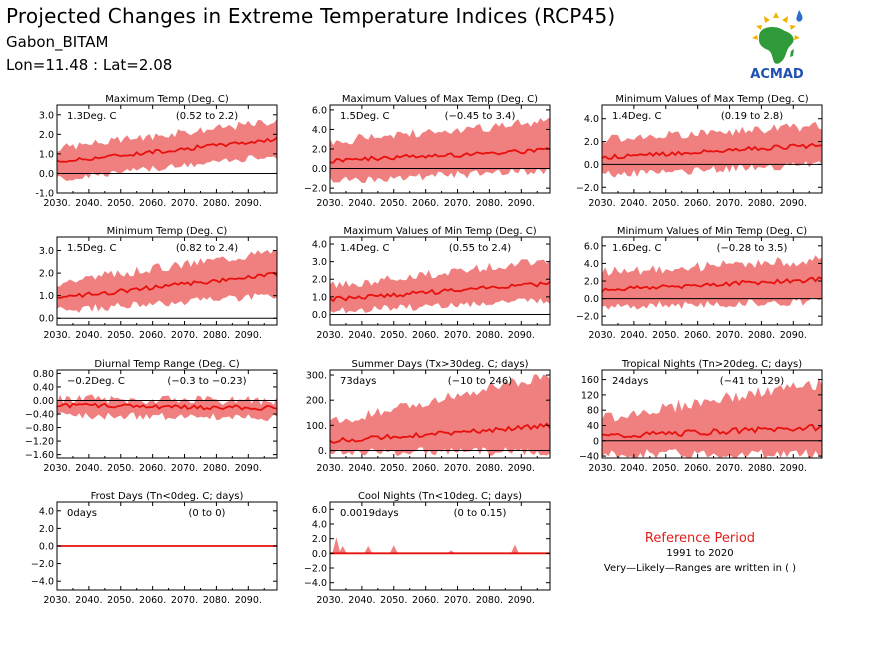 The height and width of the screenshot is (659, 879). What do you see at coordinates (514, 549) in the screenshot?
I see `likely-range-spike` at bounding box center [514, 549].